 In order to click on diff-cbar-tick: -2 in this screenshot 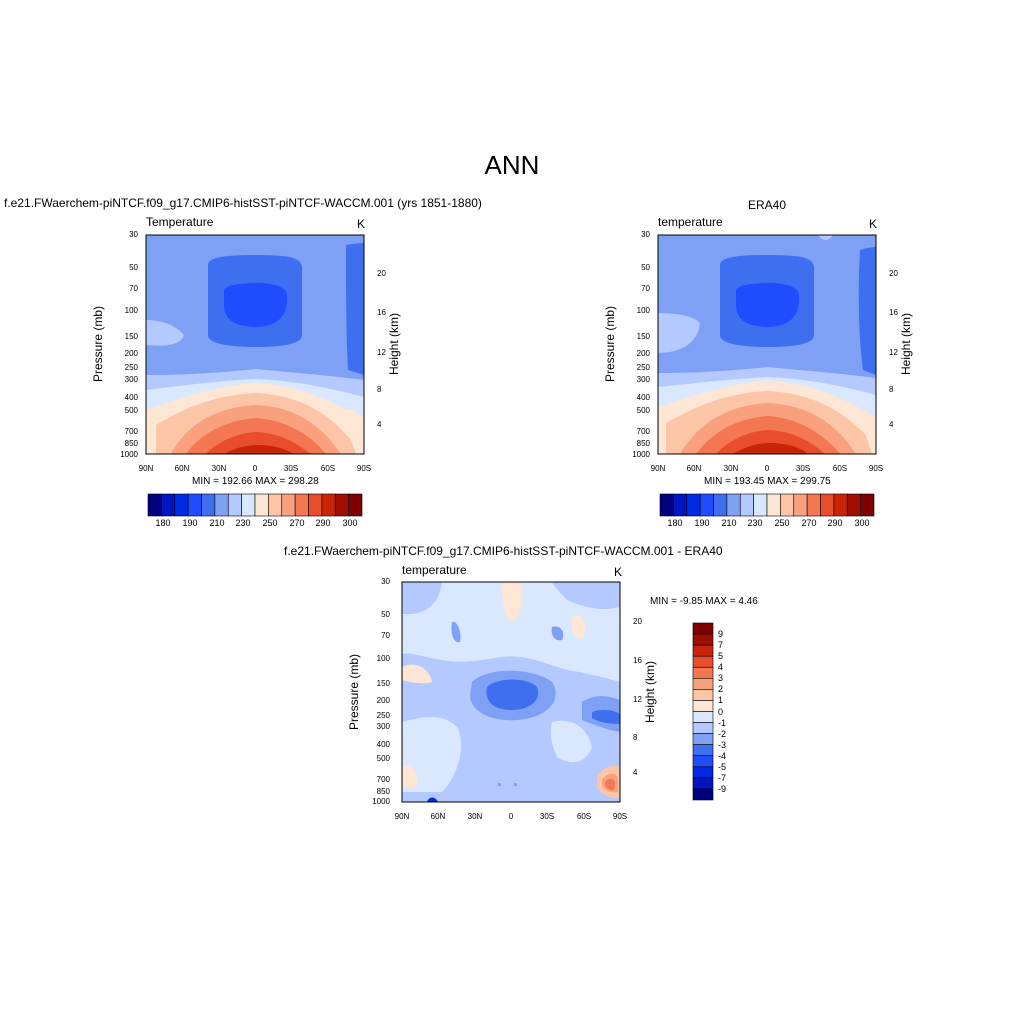, I will do `click(722, 733)`.